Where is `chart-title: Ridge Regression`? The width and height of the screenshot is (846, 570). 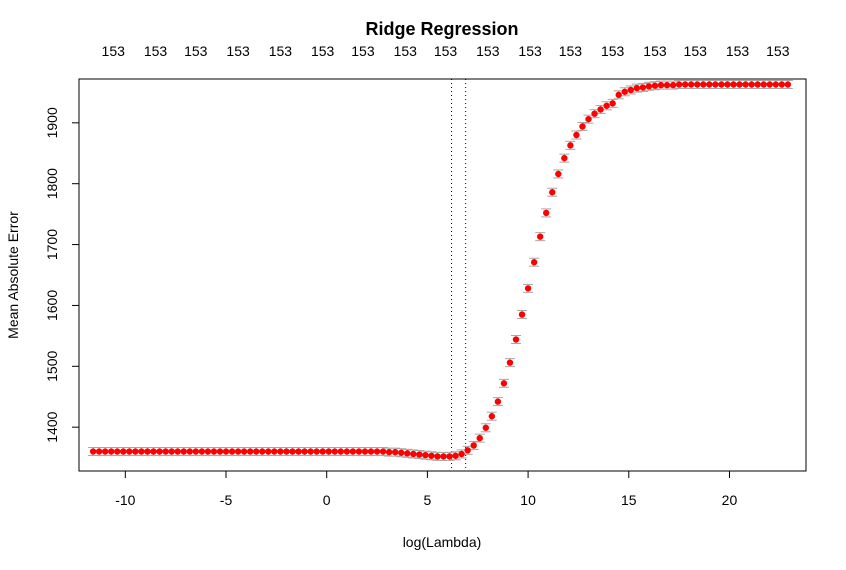 chart-title: Ridge Regression is located at coordinates (441, 29).